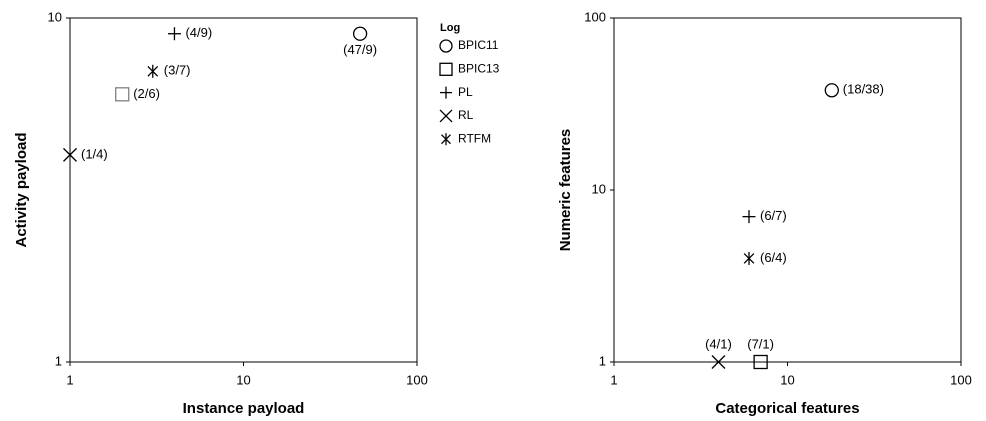 This screenshot has height=421, width=986. Describe the element at coordinates (21, 189) in the screenshot. I see `y-axis-title: Activity payload` at that location.